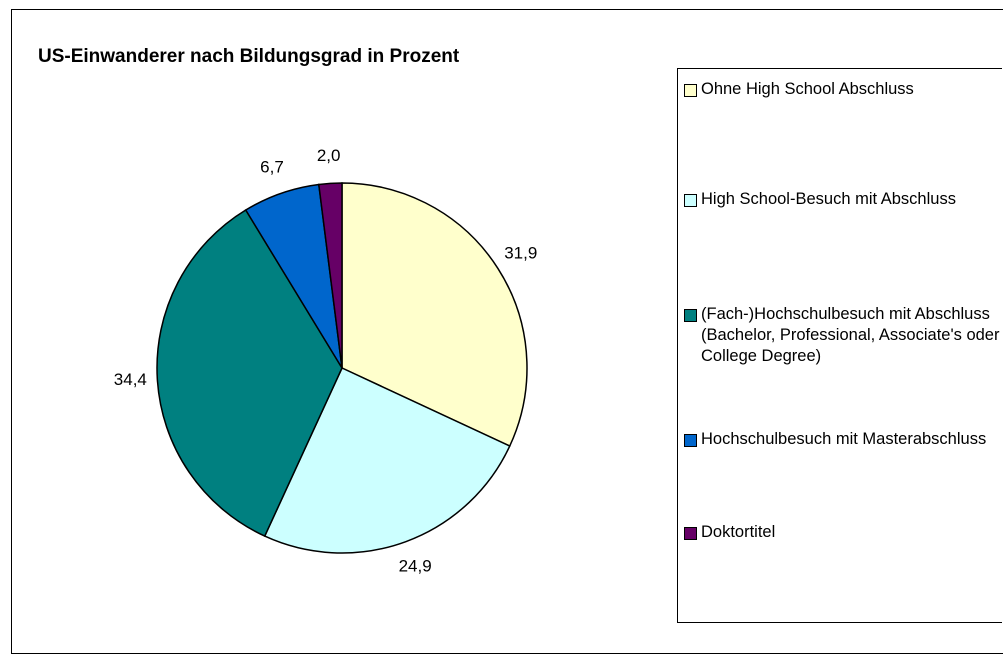 This screenshot has height=662, width=1003. I want to click on legend-entry: Doktortitel, so click(842, 532).